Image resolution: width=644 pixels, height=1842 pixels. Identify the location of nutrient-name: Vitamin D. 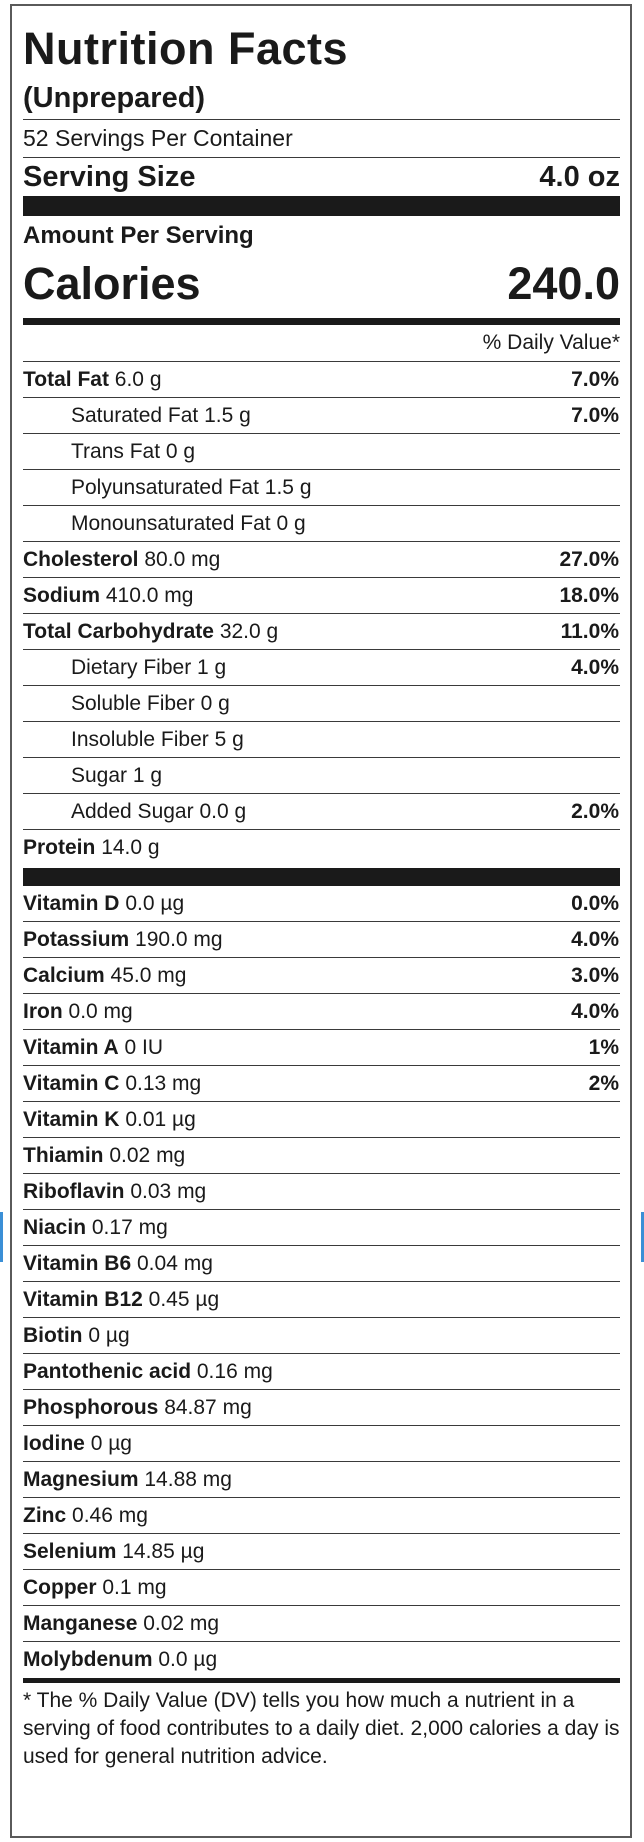
(71, 903).